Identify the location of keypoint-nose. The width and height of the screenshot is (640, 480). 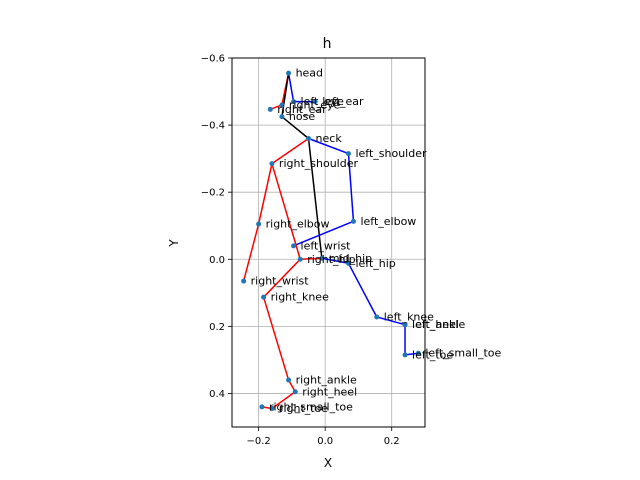
(282, 117).